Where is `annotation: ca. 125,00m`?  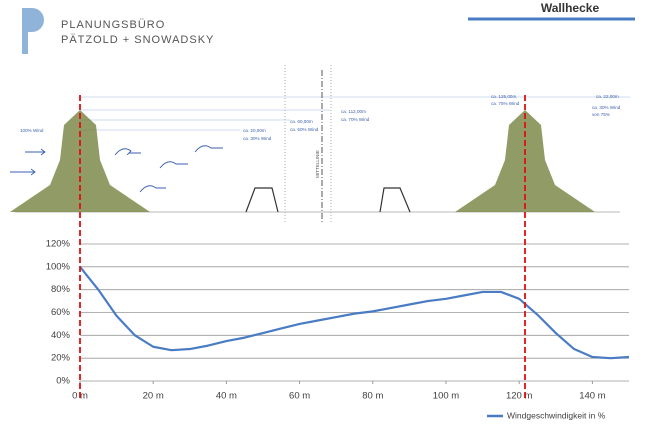 annotation: ca. 125,00m is located at coordinates (503, 96).